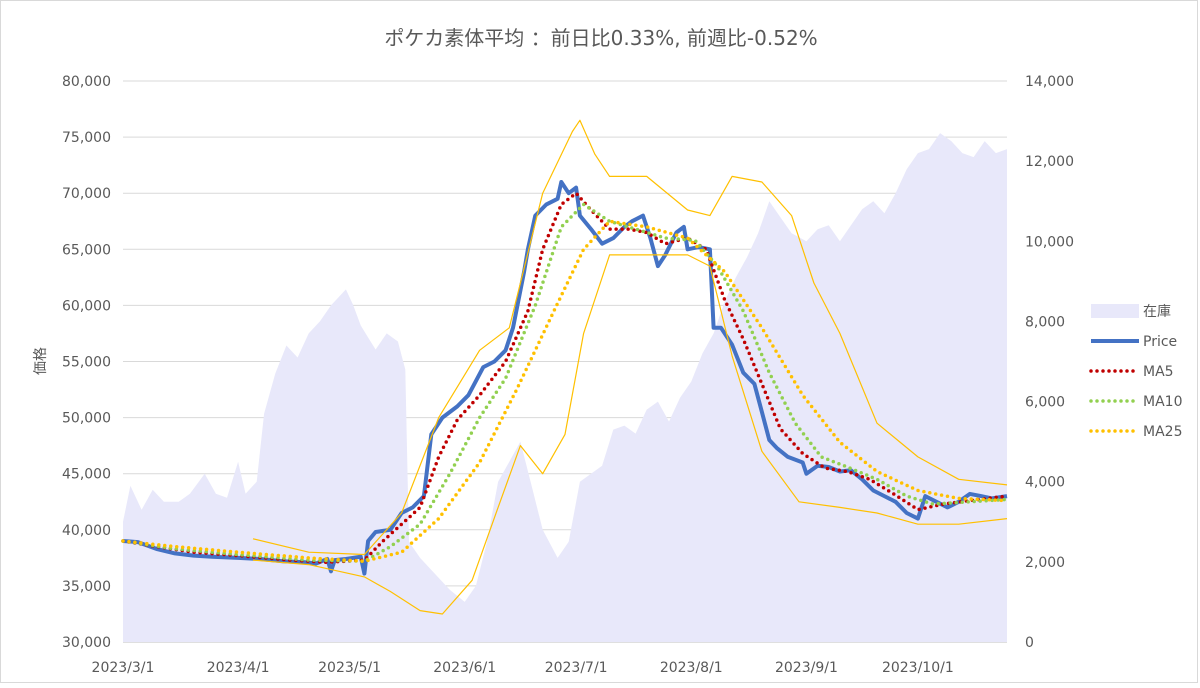  Describe the element at coordinates (1045, 483) in the screenshot. I see `y2-tick-label: 4,000` at that location.